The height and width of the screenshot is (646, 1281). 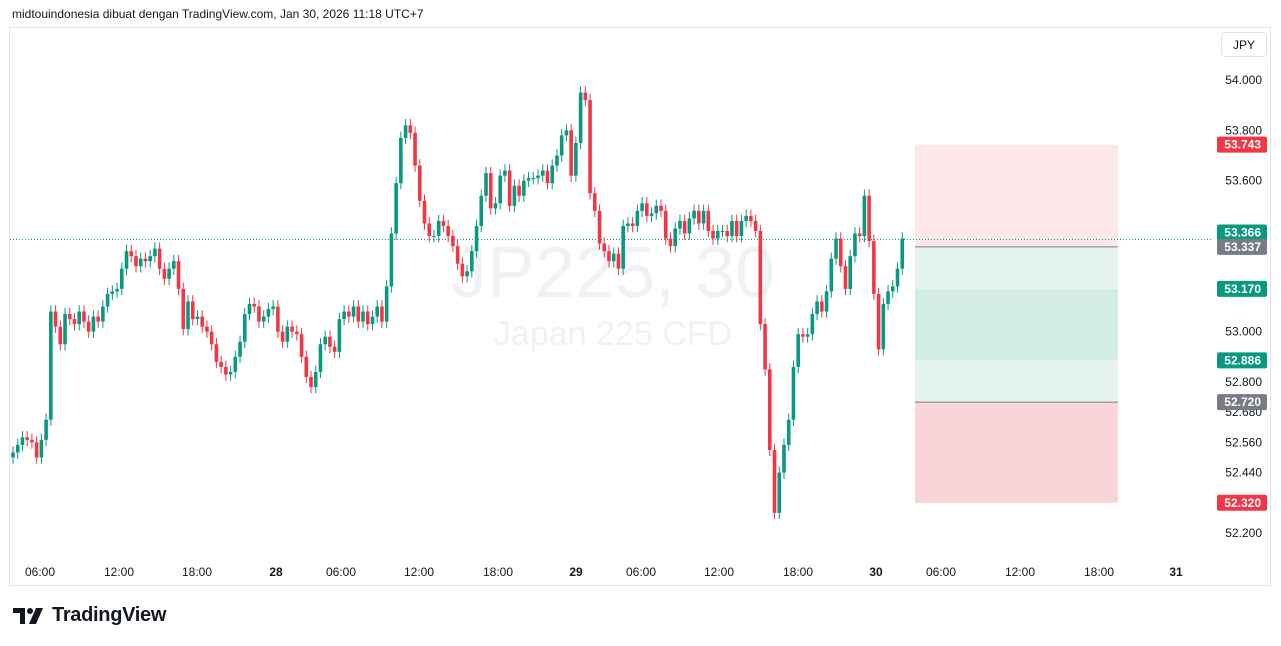 I want to click on entry-tag: 53.337, so click(x=1242, y=246).